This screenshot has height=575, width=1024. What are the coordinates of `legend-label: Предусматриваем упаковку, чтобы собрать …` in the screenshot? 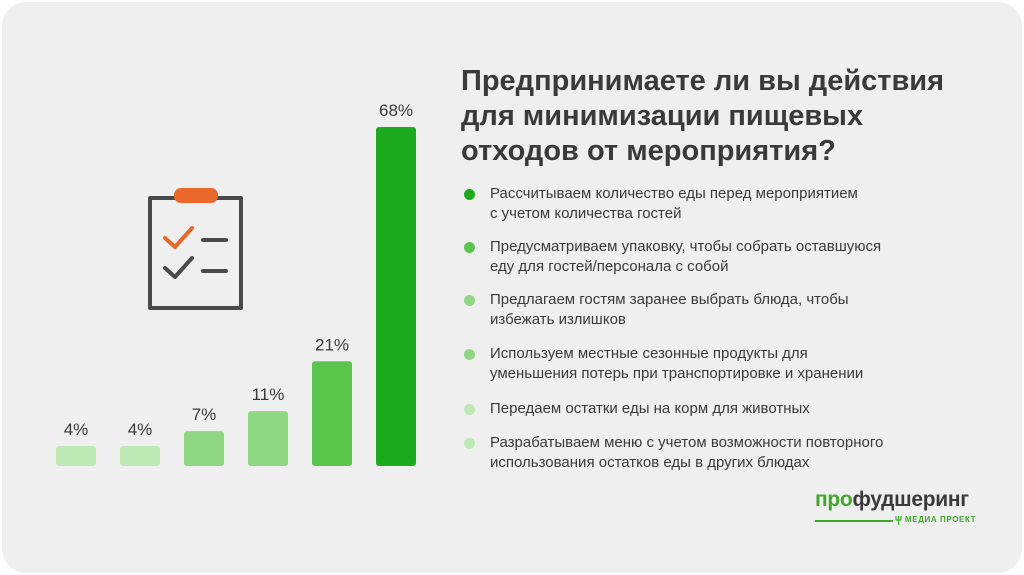 It's located at (686, 246).